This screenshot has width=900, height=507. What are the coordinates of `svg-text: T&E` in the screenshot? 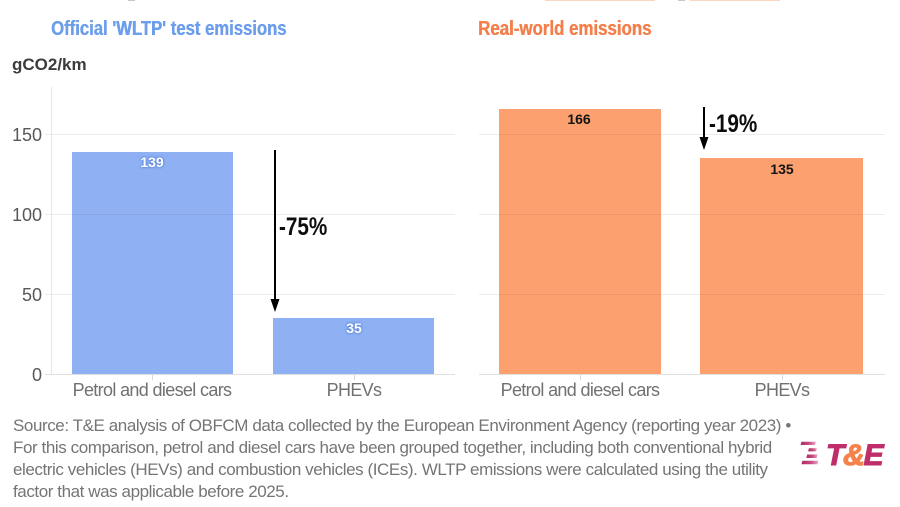 It's located at (855, 454).